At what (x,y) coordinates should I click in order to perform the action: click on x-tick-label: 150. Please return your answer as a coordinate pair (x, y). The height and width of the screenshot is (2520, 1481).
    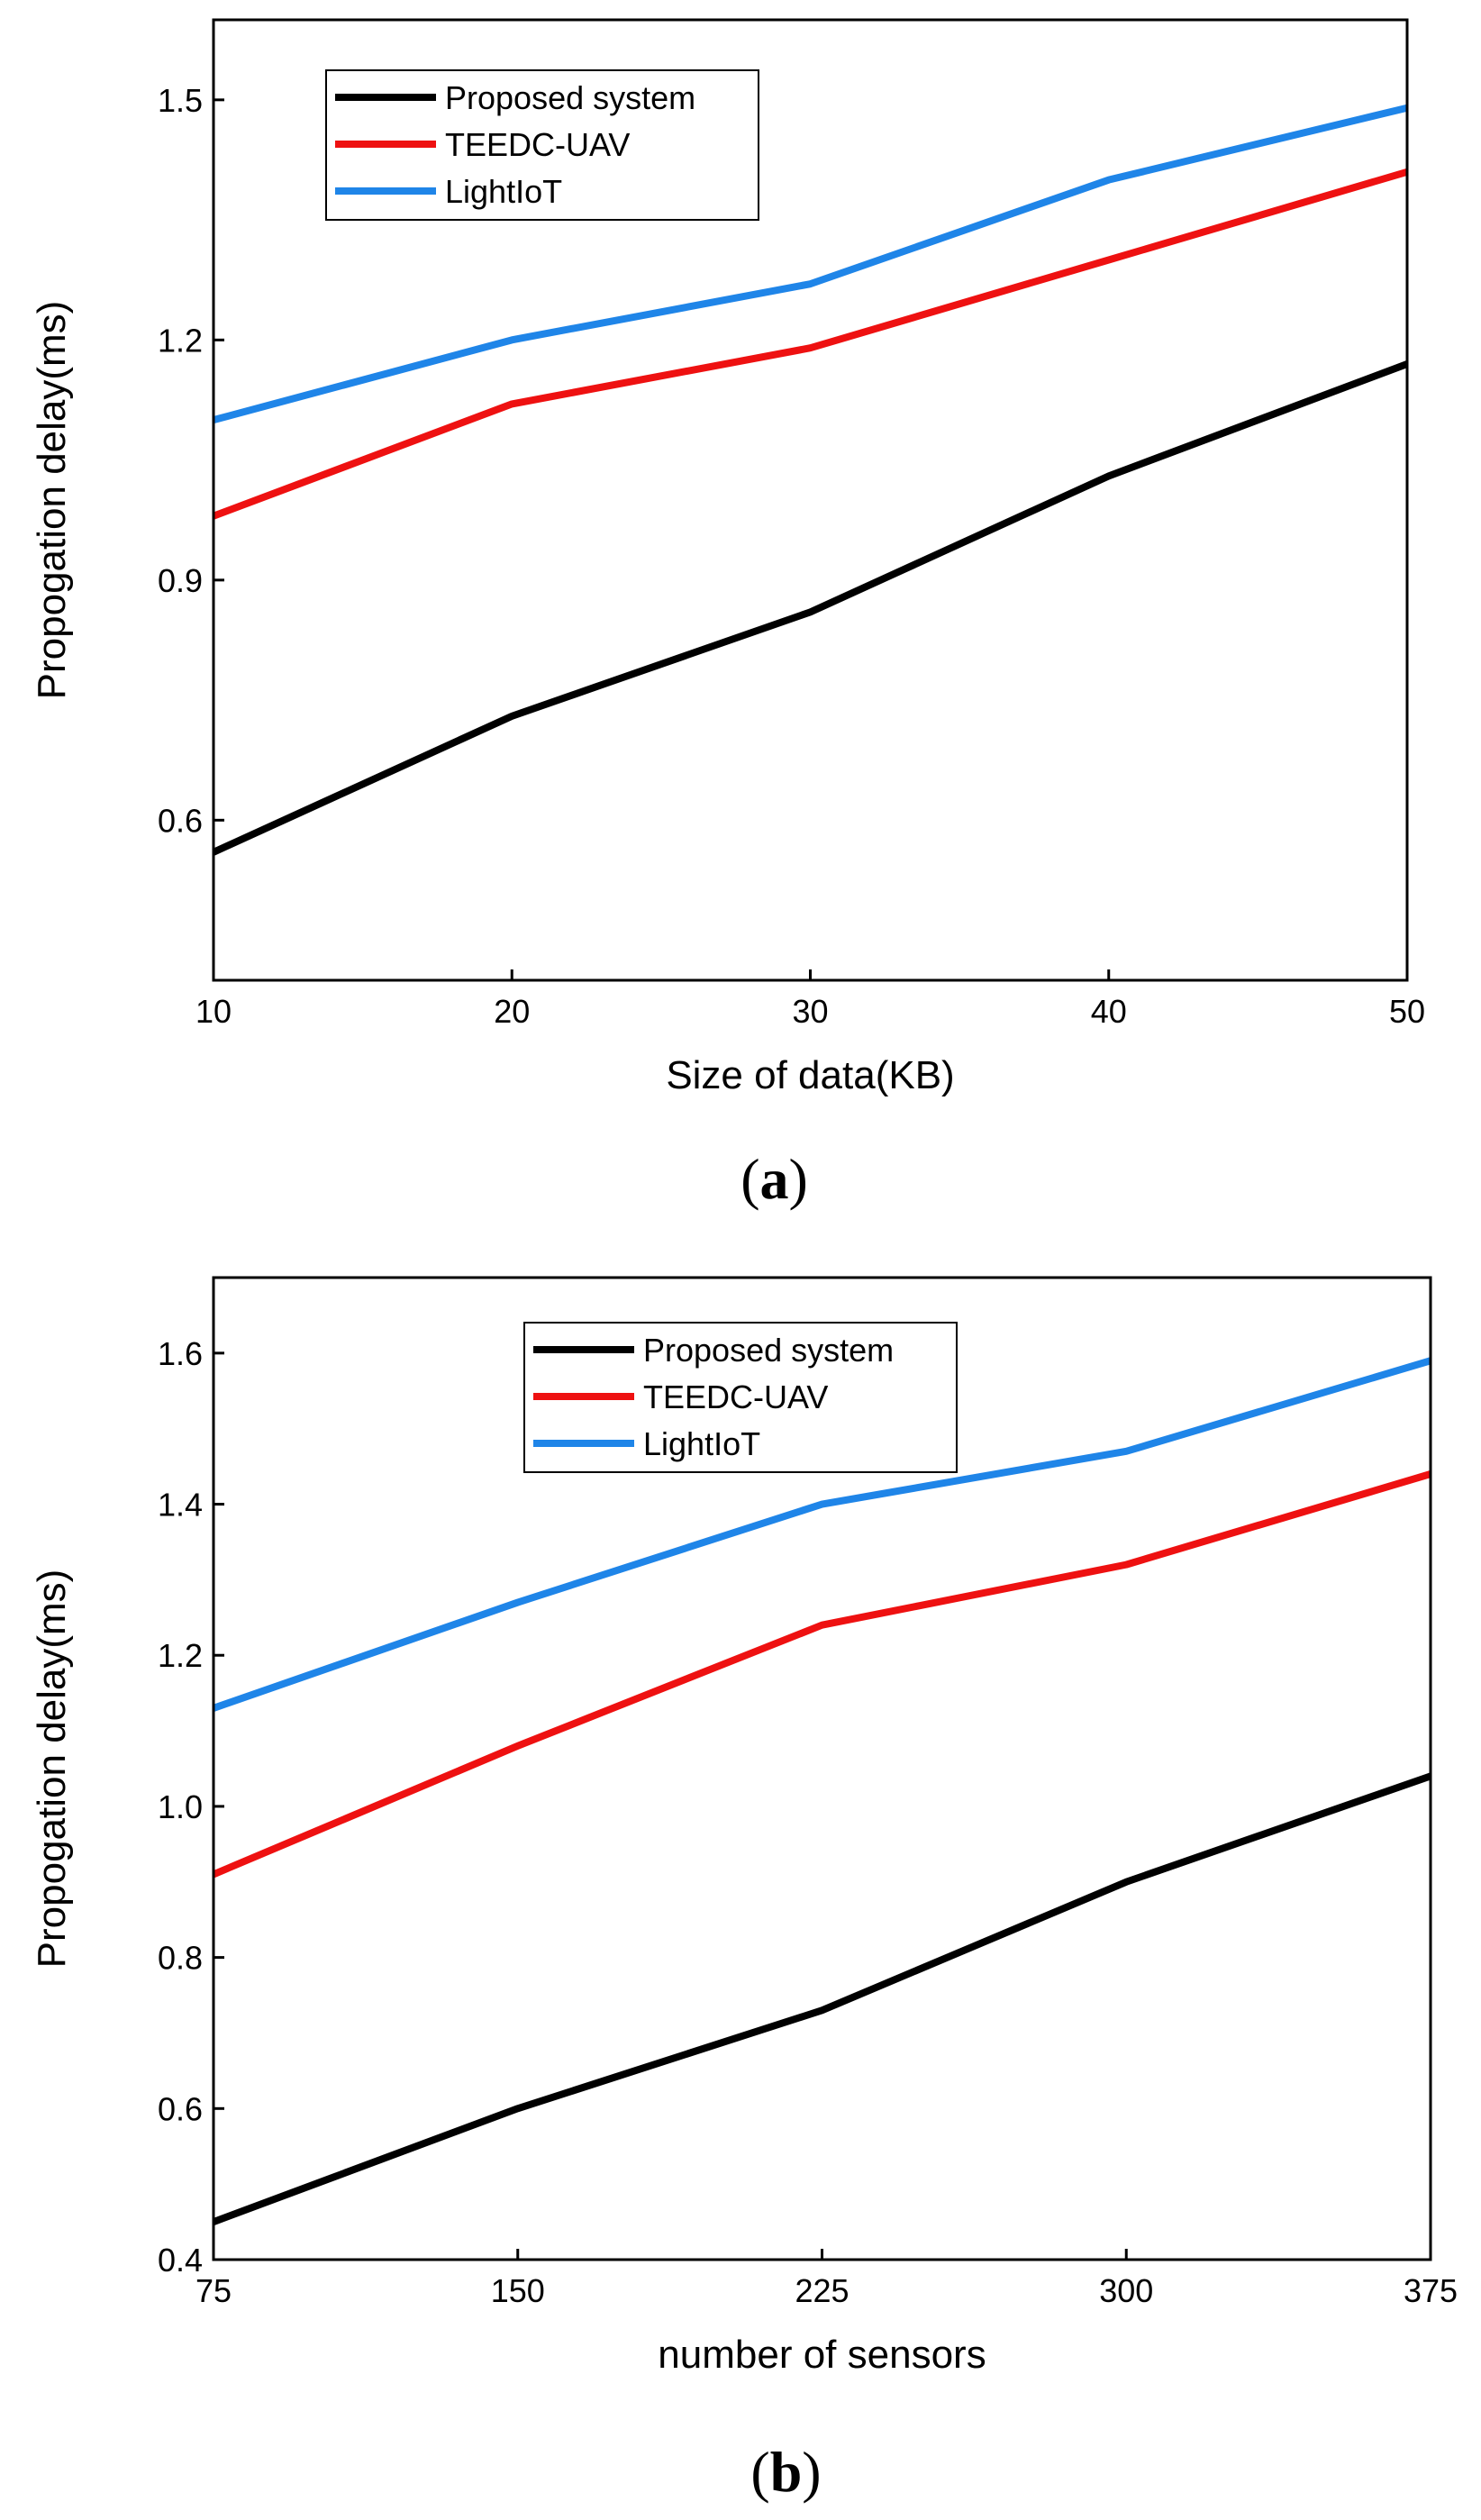
    Looking at the image, I should click on (518, 2290).